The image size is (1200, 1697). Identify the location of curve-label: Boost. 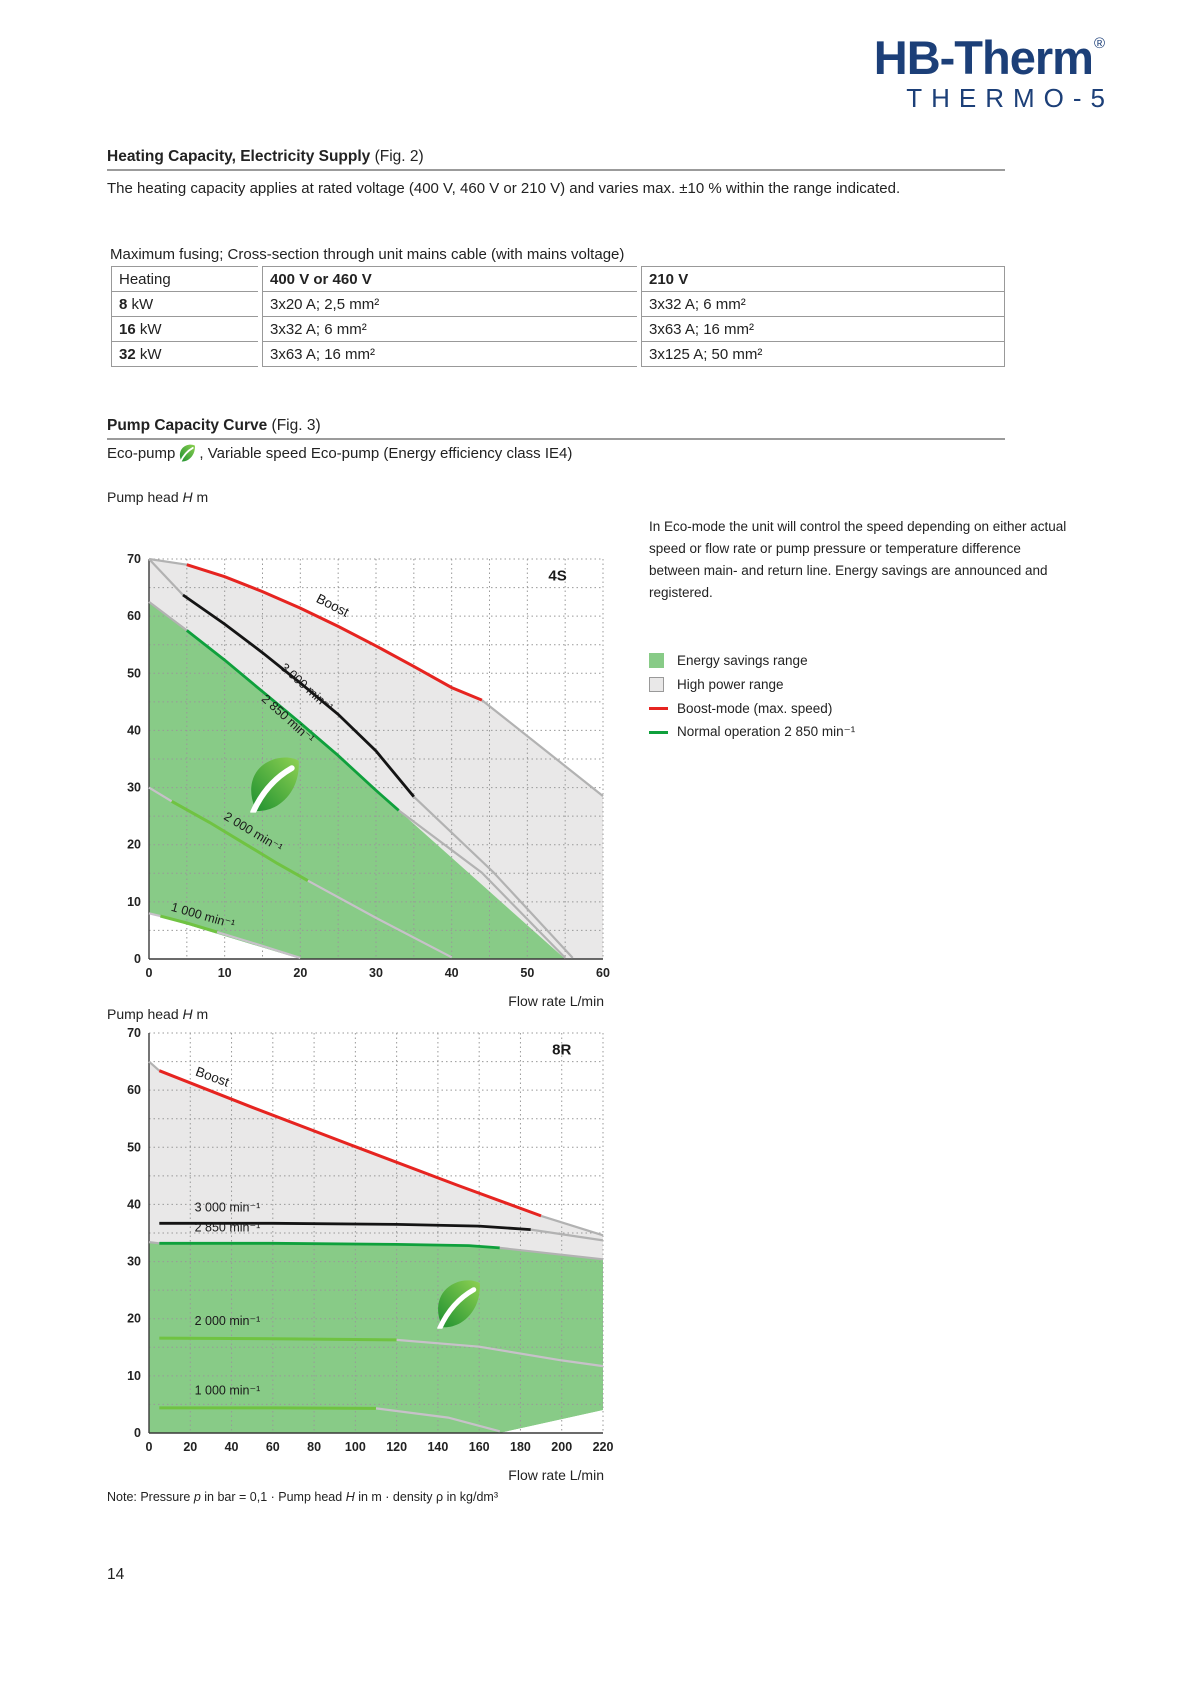
(333, 605).